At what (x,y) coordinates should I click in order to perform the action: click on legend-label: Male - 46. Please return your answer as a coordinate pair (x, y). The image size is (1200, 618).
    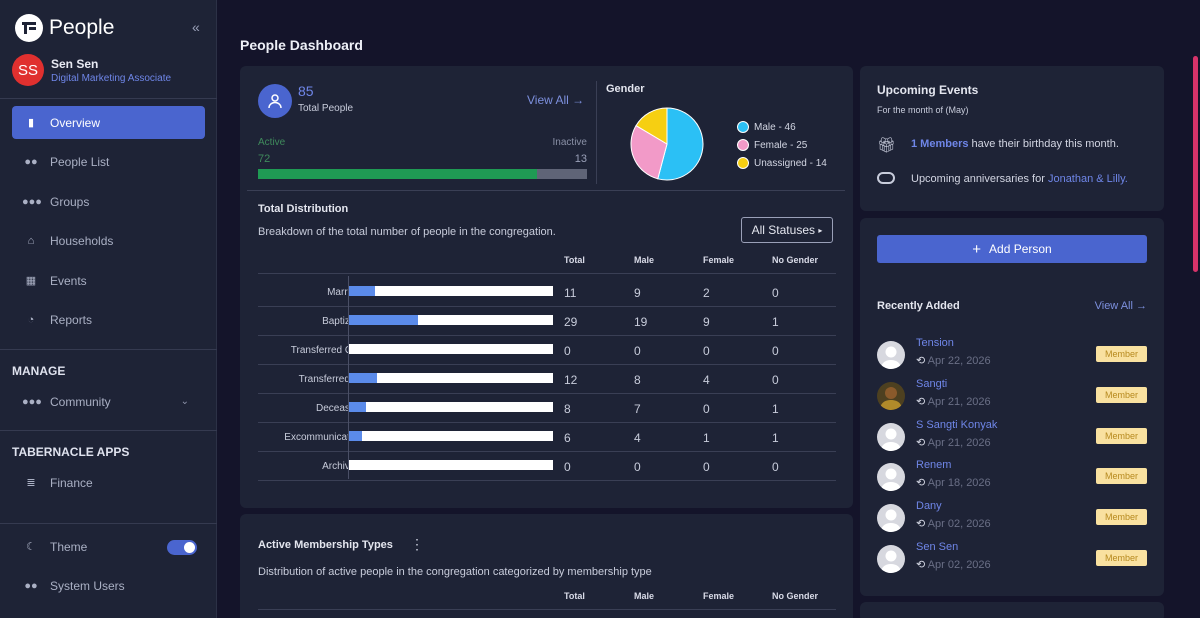
    Looking at the image, I should click on (775, 127).